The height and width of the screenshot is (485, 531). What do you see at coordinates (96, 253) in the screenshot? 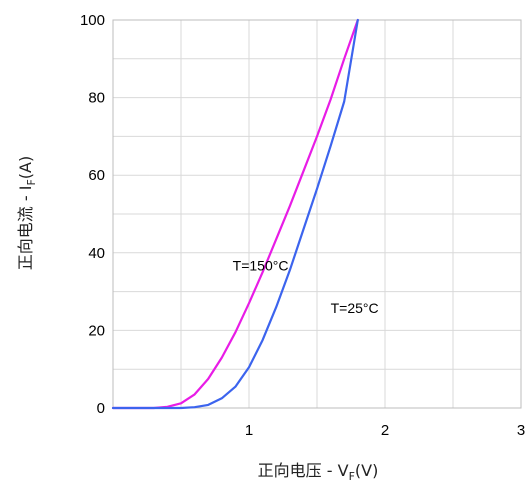
I see `y-tick-label: 40` at bounding box center [96, 253].